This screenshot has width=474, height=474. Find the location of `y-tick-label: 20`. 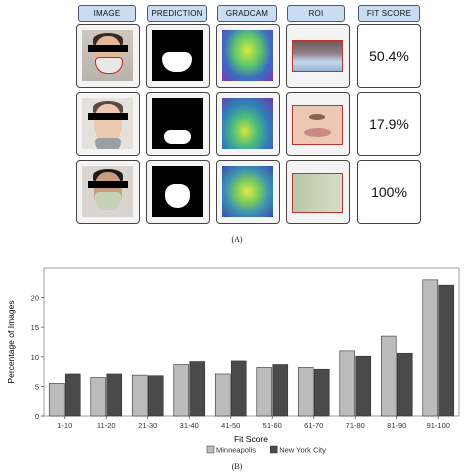

y-tick-label: 20 is located at coordinates (35, 298).